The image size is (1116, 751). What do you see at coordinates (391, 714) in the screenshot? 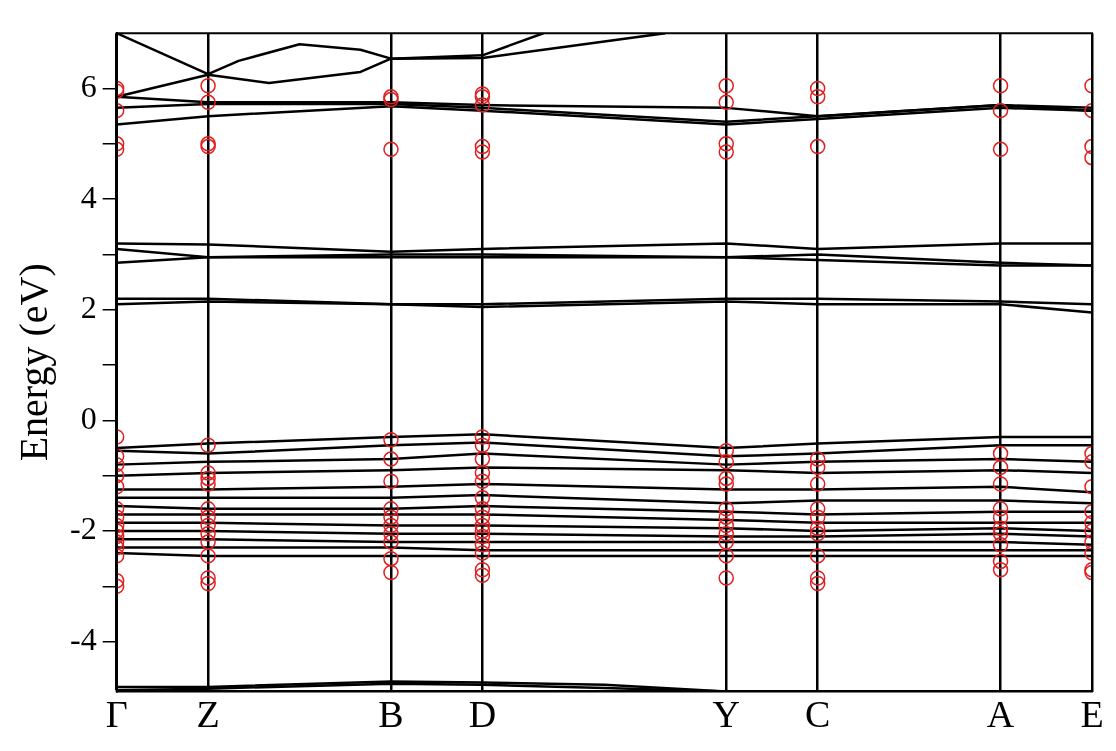
I see `x-tick-label: B` at bounding box center [391, 714].